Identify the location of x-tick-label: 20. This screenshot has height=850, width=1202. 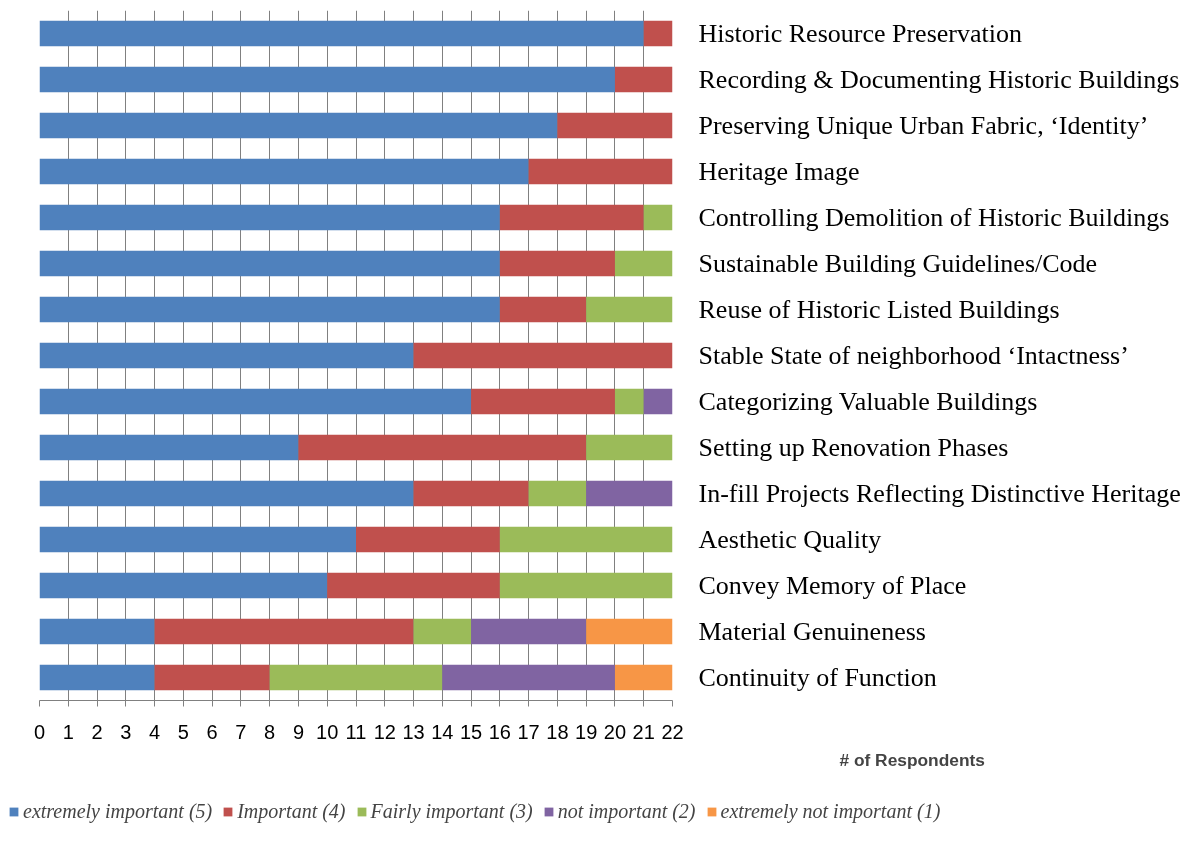
(615, 731).